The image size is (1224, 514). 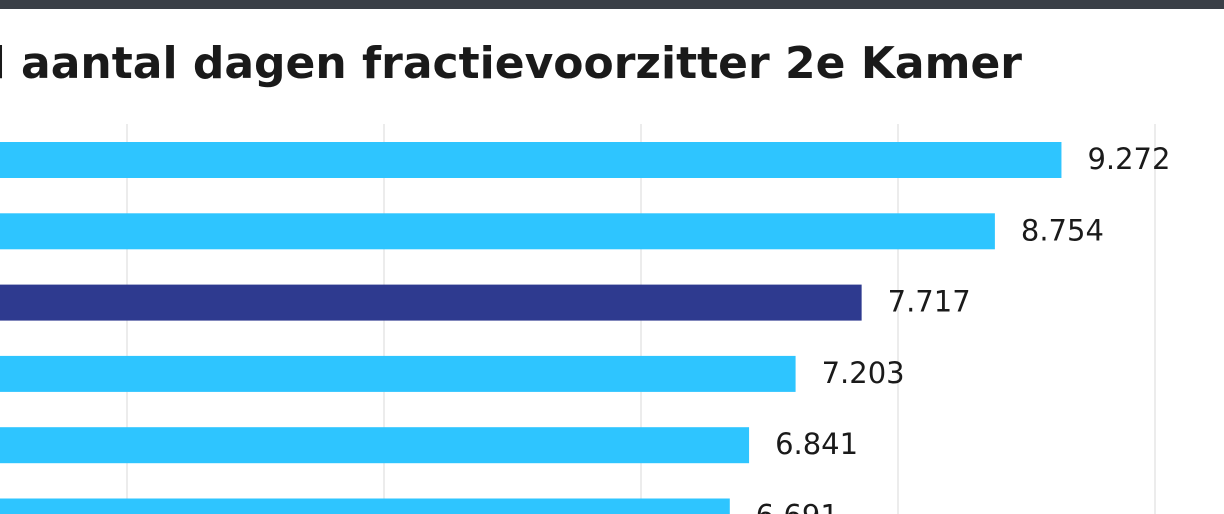 What do you see at coordinates (1062, 230) in the screenshot?
I see `value-label: 8.754` at bounding box center [1062, 230].